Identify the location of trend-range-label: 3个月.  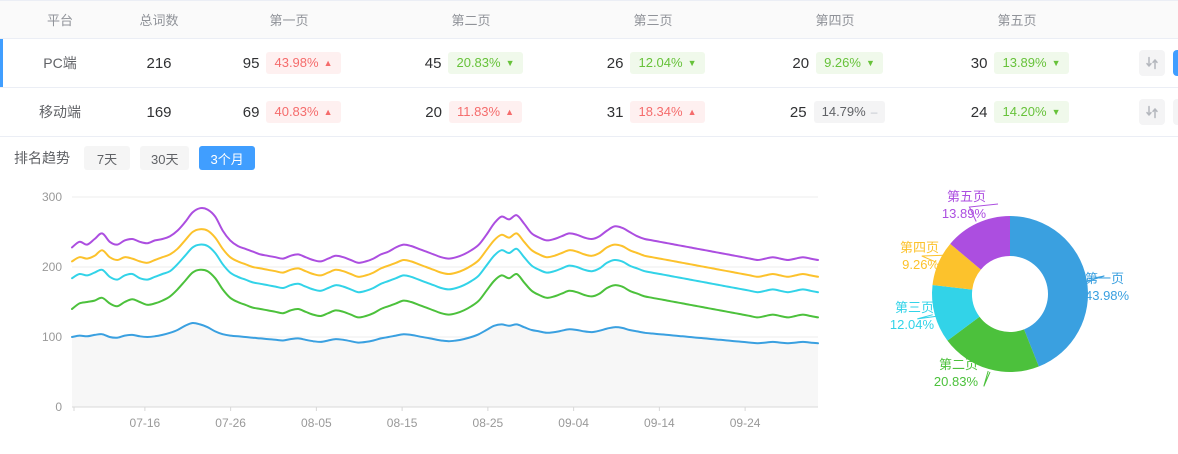
(227, 159).